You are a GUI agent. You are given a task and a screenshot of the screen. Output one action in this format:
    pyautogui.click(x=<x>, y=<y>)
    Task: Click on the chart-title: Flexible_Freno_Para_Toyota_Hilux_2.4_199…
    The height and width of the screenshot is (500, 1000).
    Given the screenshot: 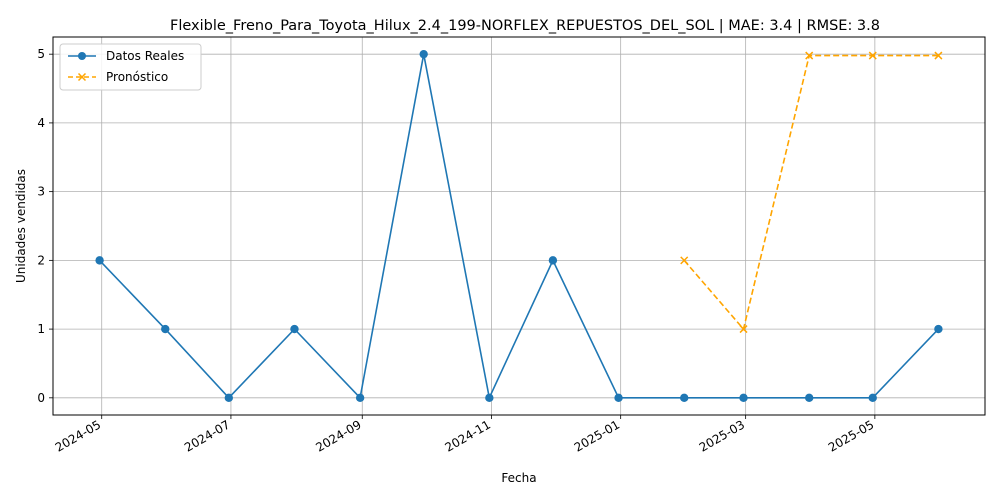 What is the action you would take?
    pyautogui.click(x=525, y=26)
    